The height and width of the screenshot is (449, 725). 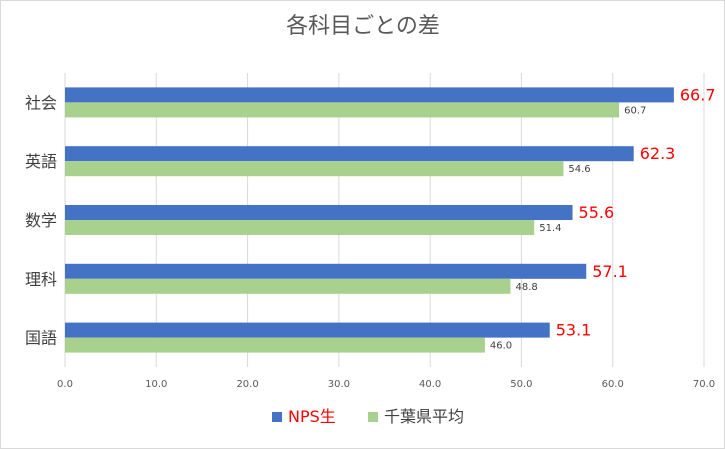 I want to click on legend-label: 千葉県平均, so click(x=424, y=416).